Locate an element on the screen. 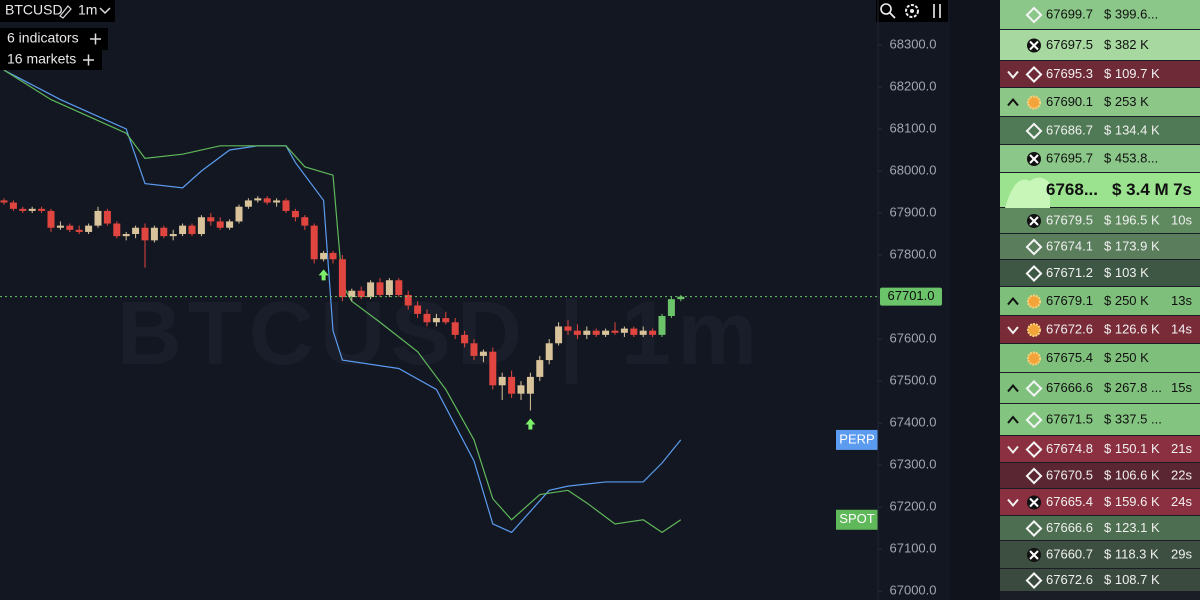 The width and height of the screenshot is (1200, 600). trade-amount: $ 108.7 K is located at coordinates (1132, 579).